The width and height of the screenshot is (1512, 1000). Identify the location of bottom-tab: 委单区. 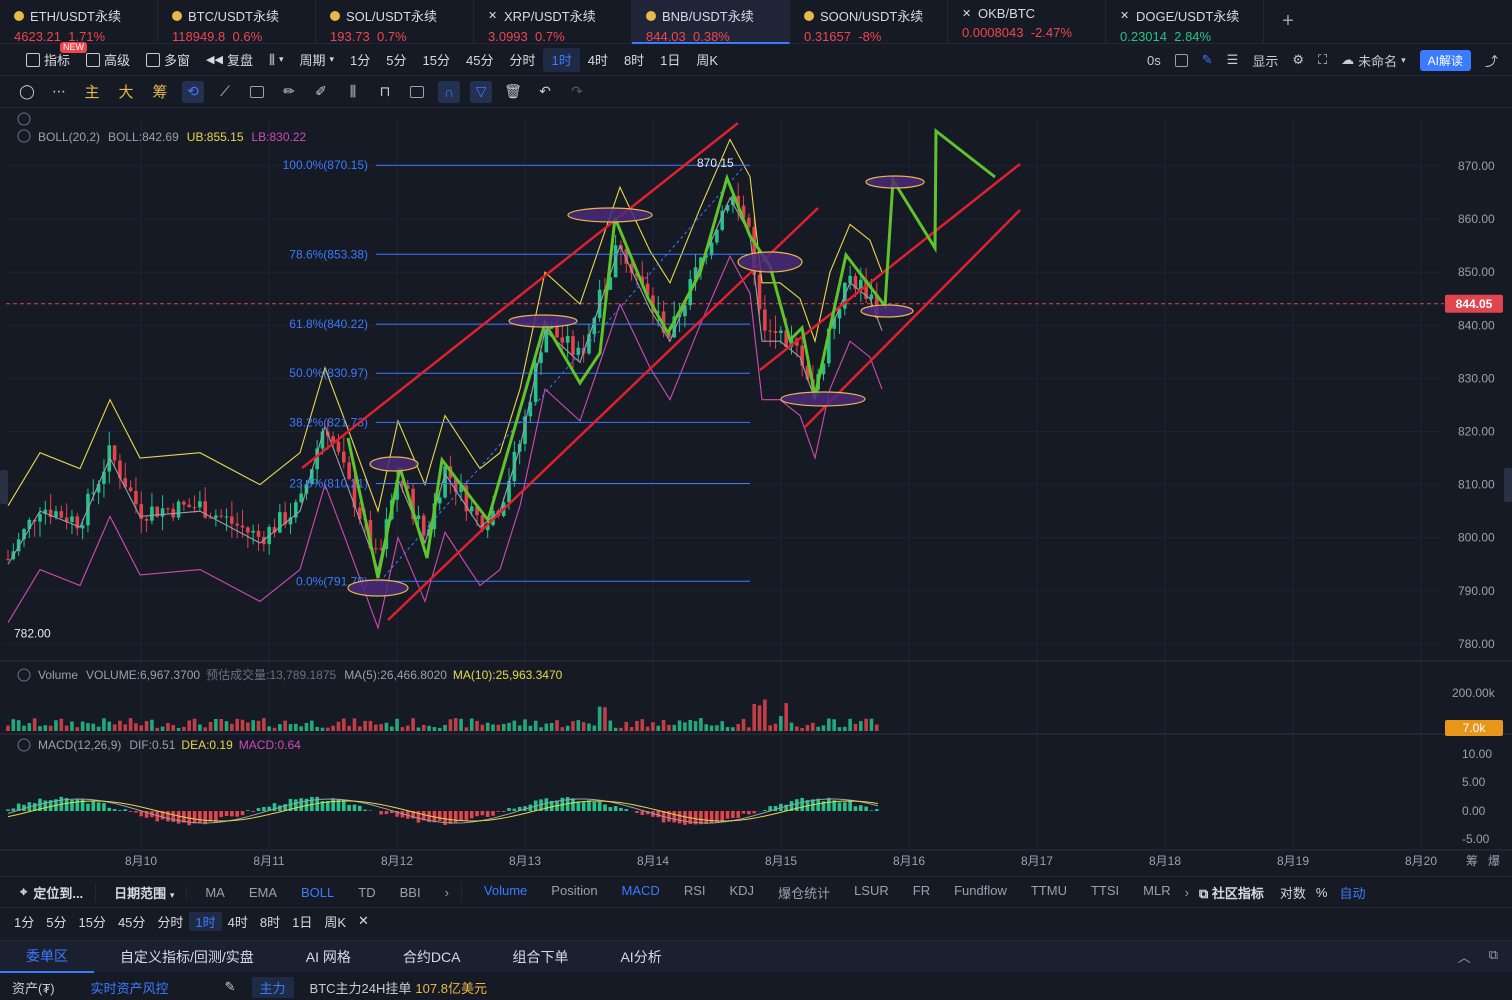
(47, 957).